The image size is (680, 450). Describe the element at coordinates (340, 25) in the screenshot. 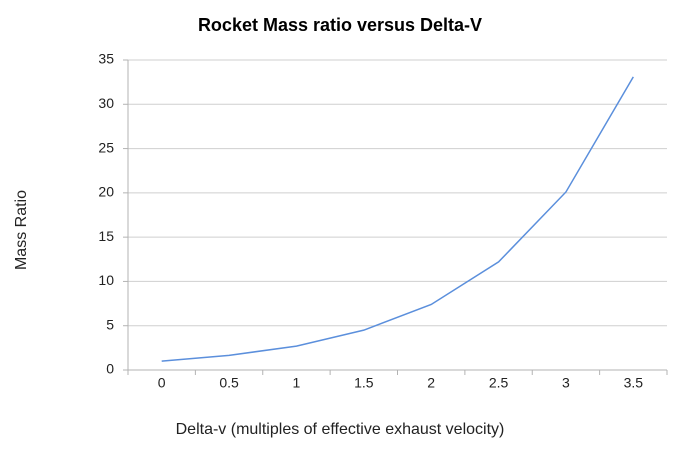

I see `chart-title: Rocket Mass ratio versus Delta-V` at that location.